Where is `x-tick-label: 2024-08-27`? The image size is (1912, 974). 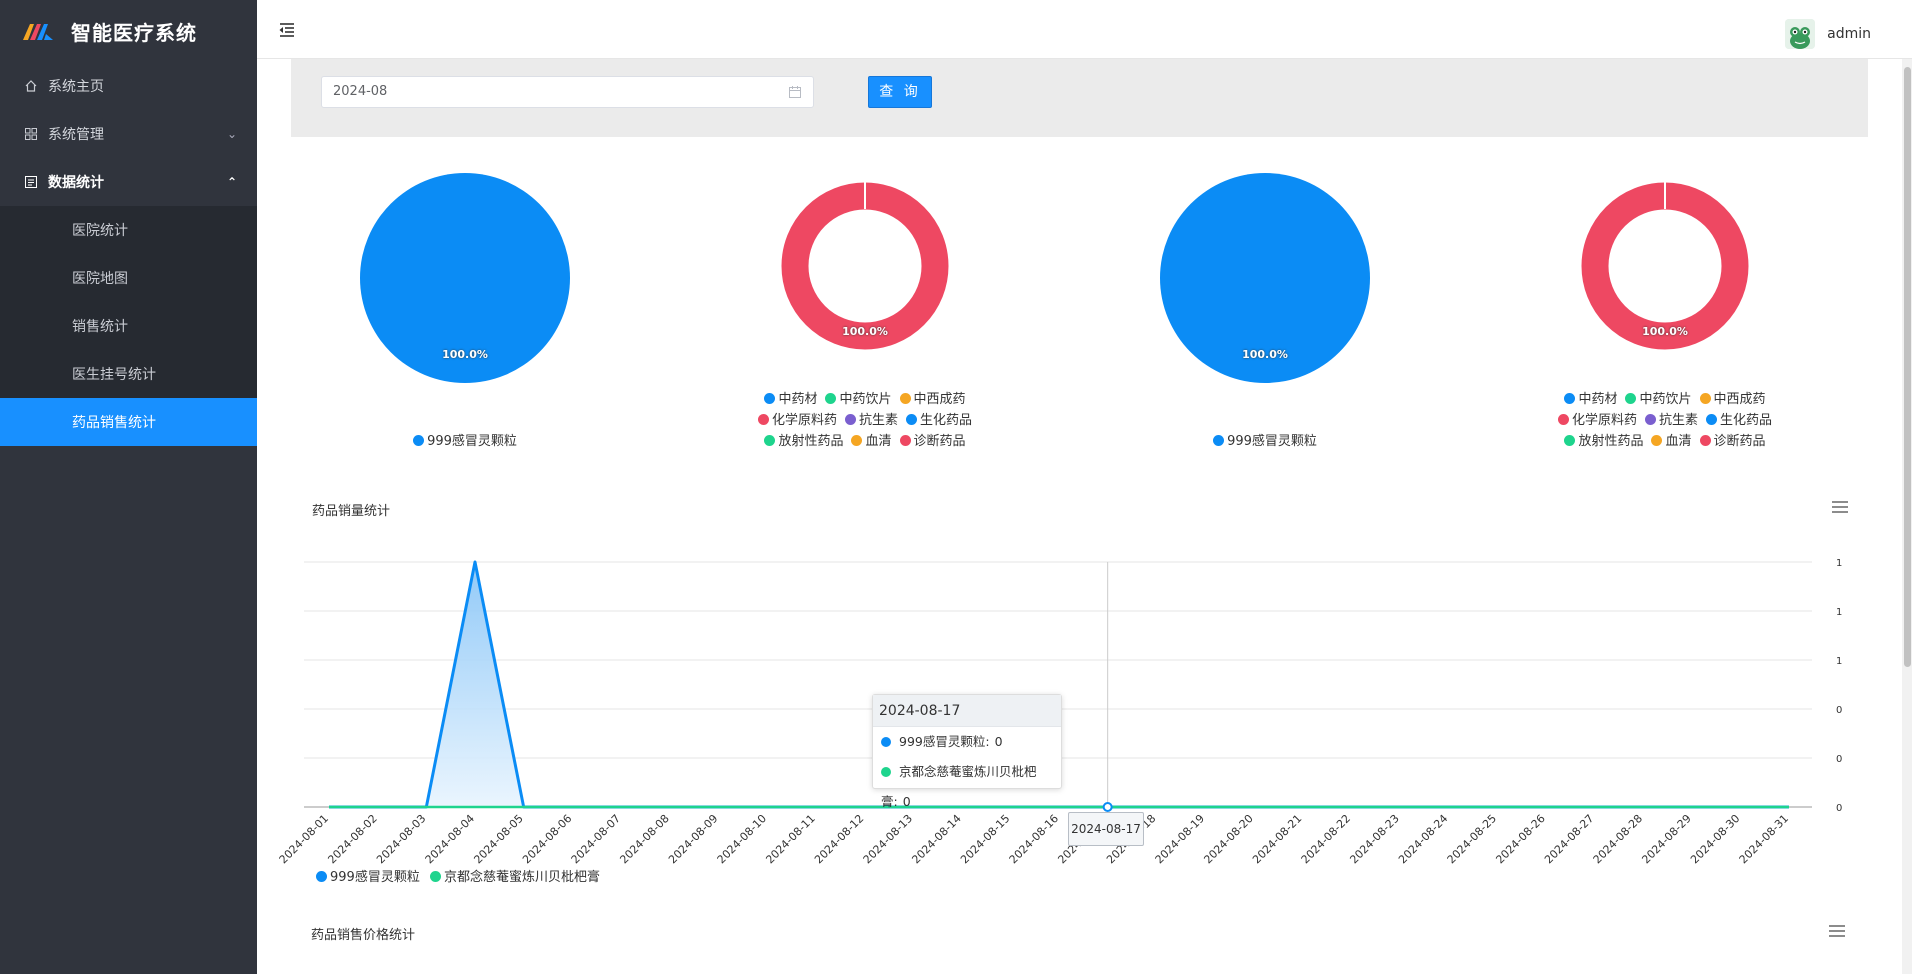 x-tick-label: 2024-08-27 is located at coordinates (1569, 839).